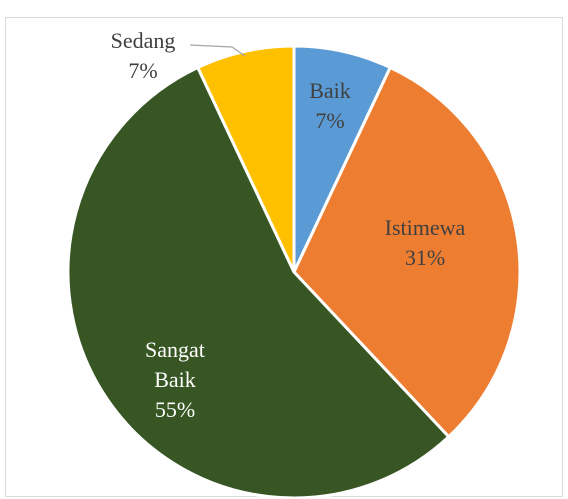 The image size is (568, 499). What do you see at coordinates (425, 257) in the screenshot?
I see `slice-label-line: 31%` at bounding box center [425, 257].